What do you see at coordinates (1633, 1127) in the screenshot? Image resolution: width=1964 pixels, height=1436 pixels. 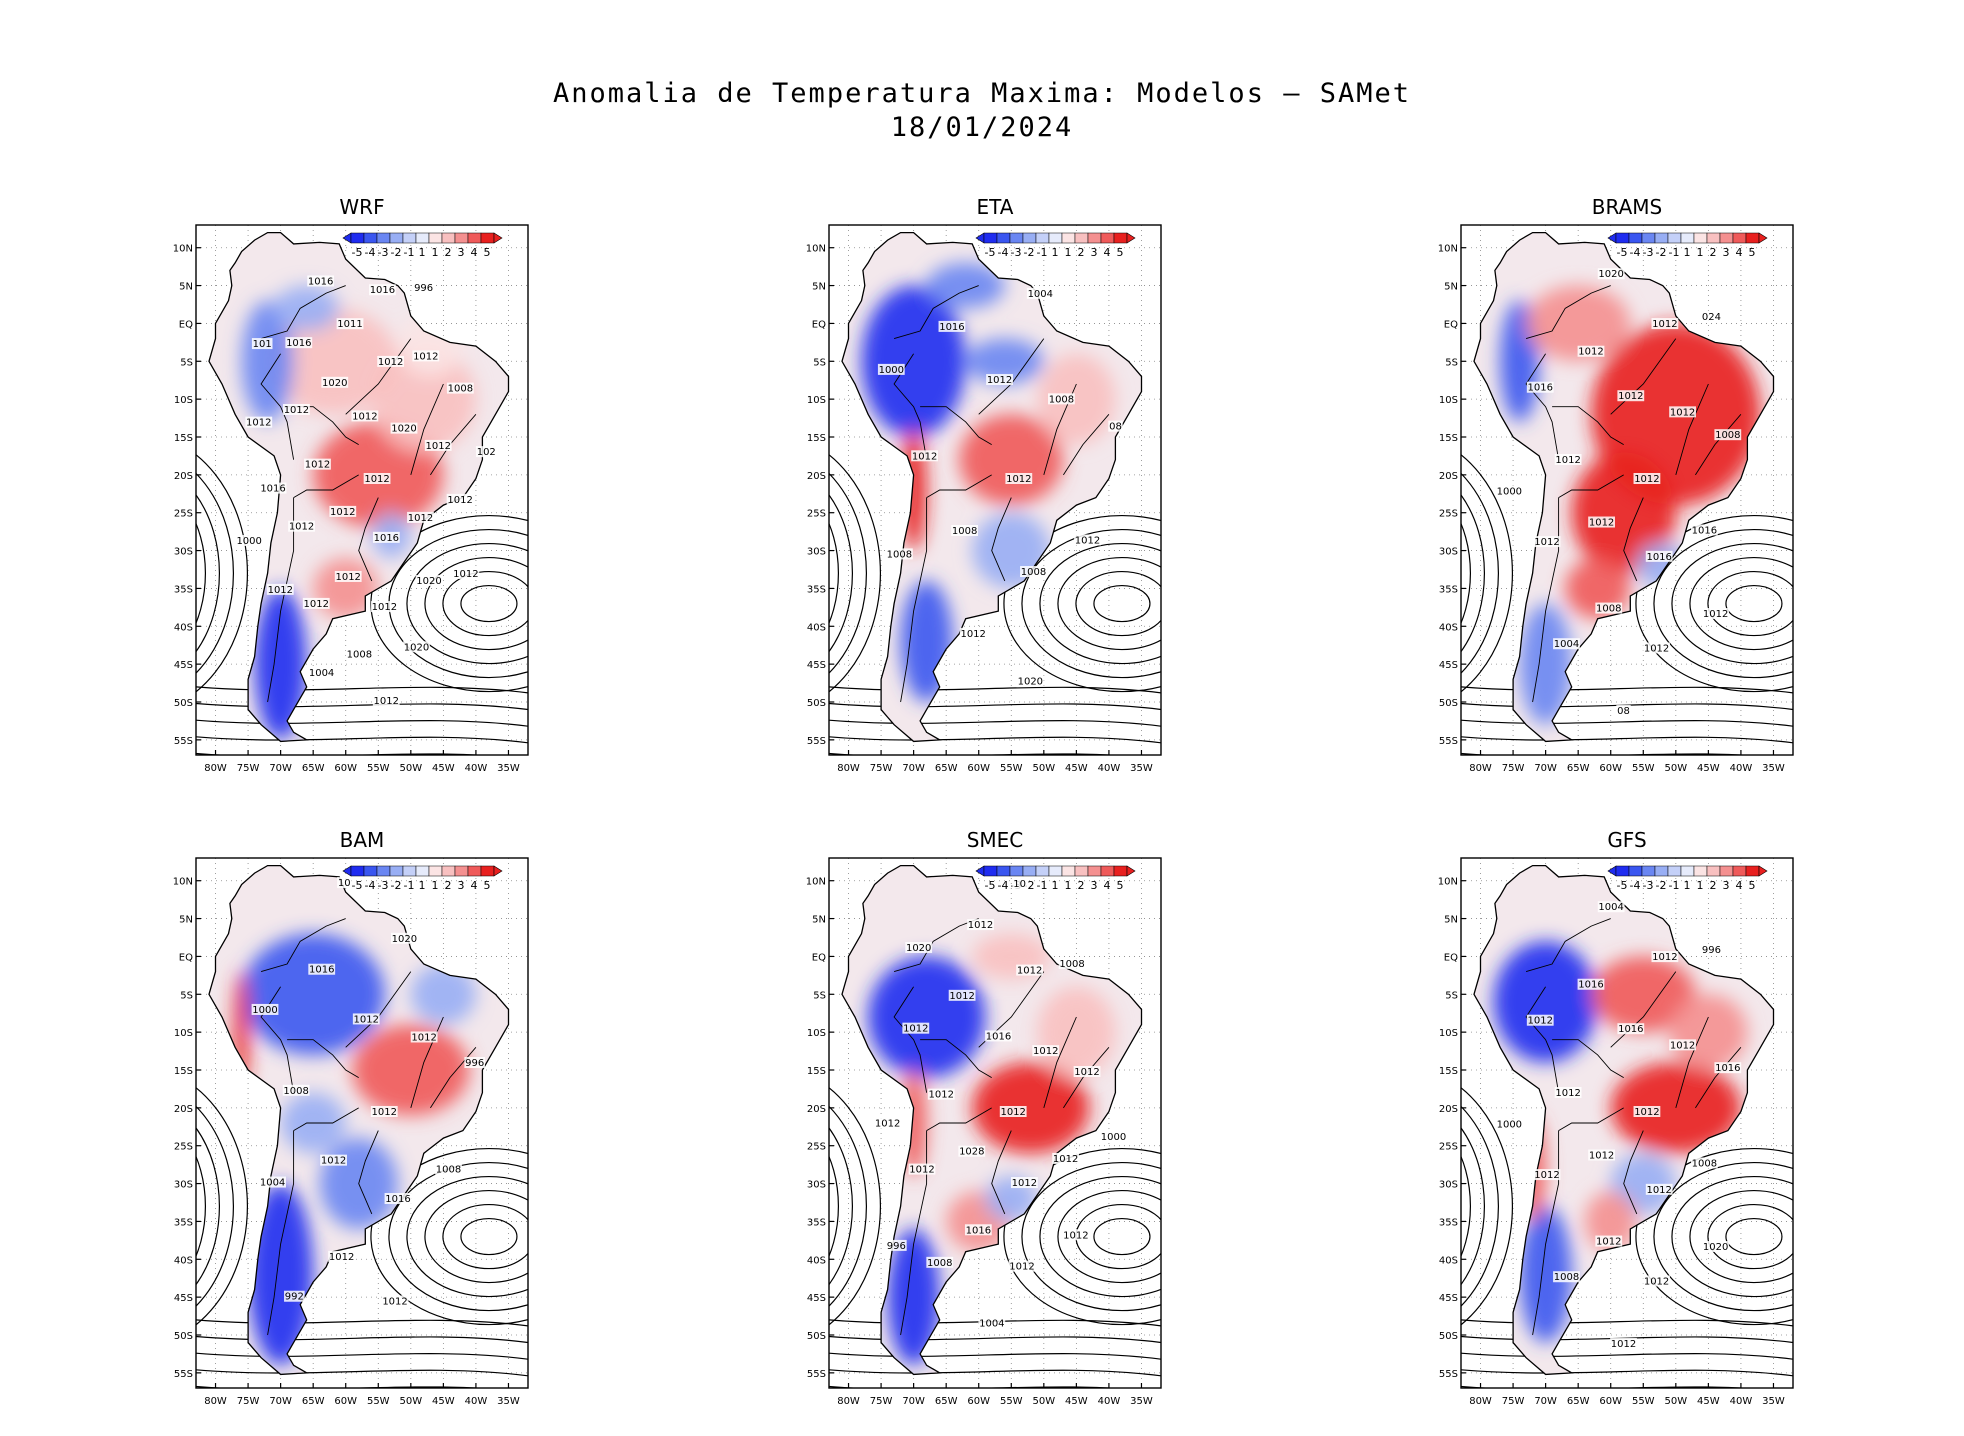 I see `country-borders` at bounding box center [1633, 1127].